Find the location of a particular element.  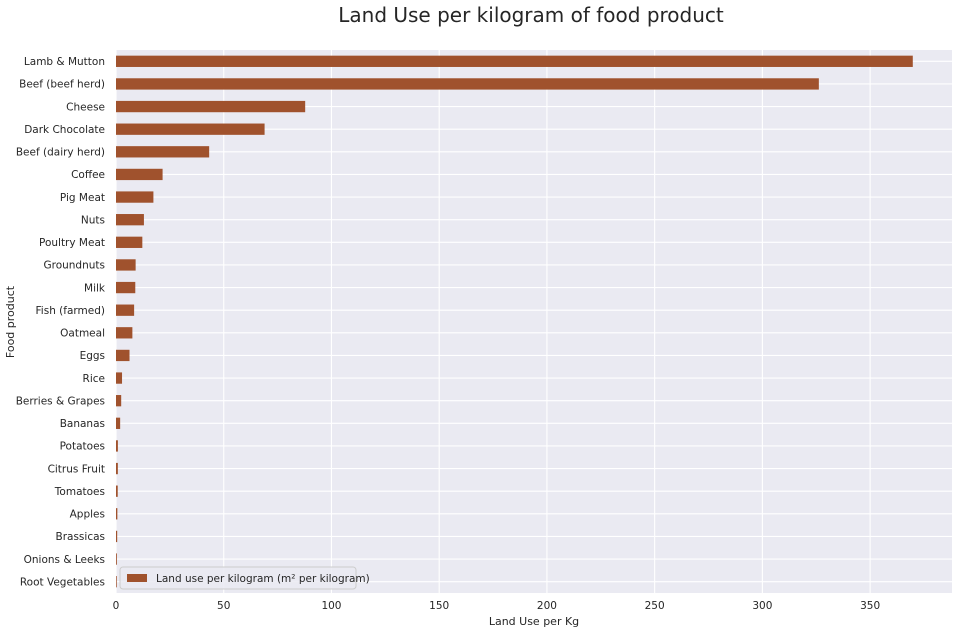

y-tick-label: Pig Meat is located at coordinates (82, 198).